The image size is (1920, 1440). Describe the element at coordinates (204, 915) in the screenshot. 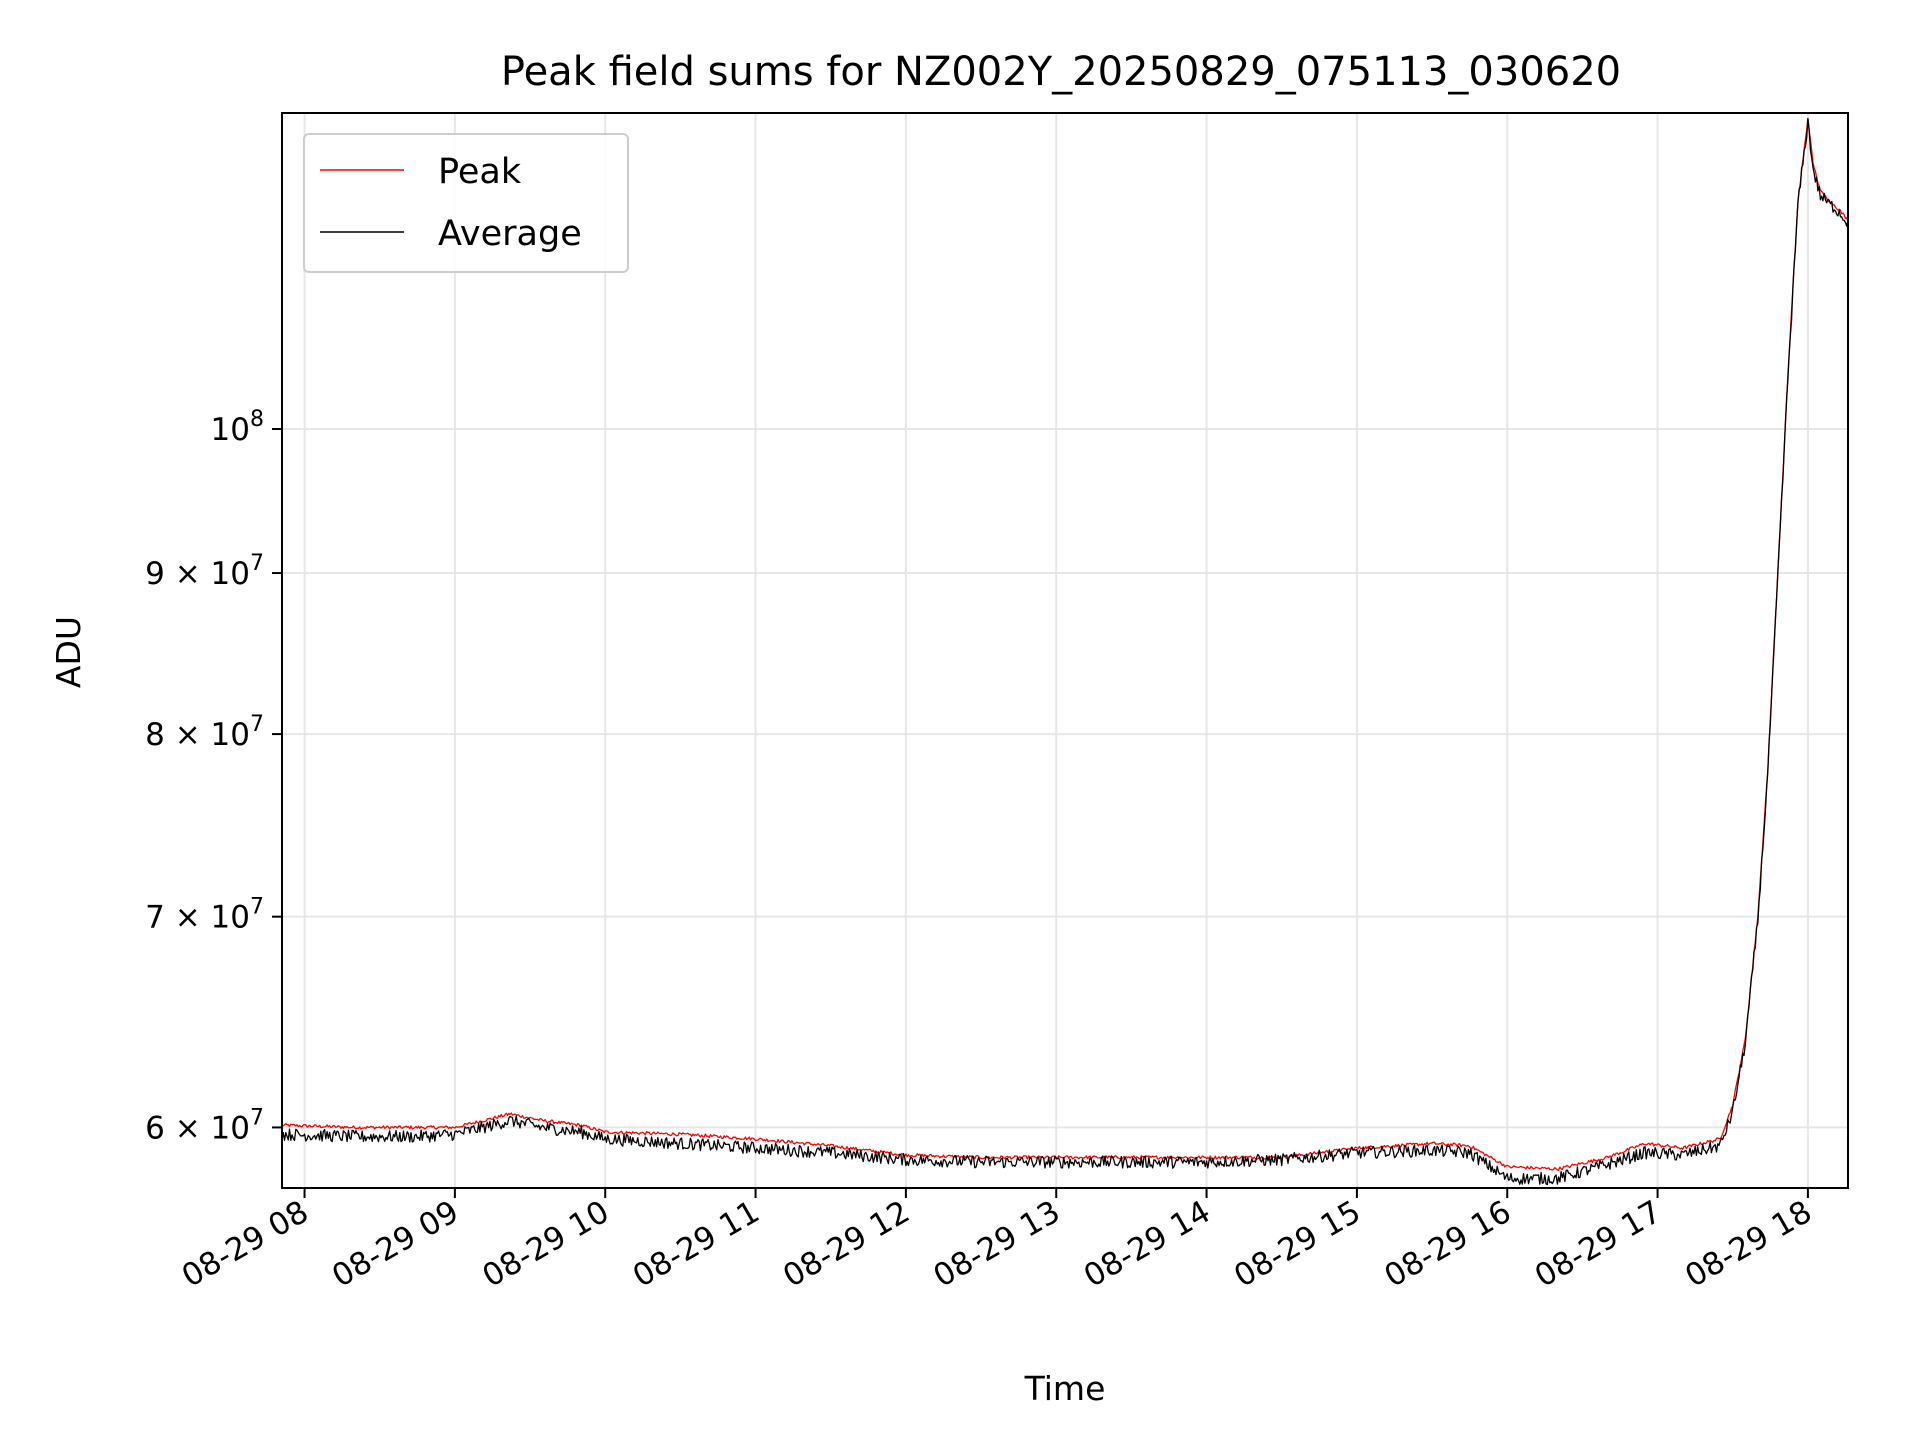

I see `y-tick-label: 7 × 107` at that location.